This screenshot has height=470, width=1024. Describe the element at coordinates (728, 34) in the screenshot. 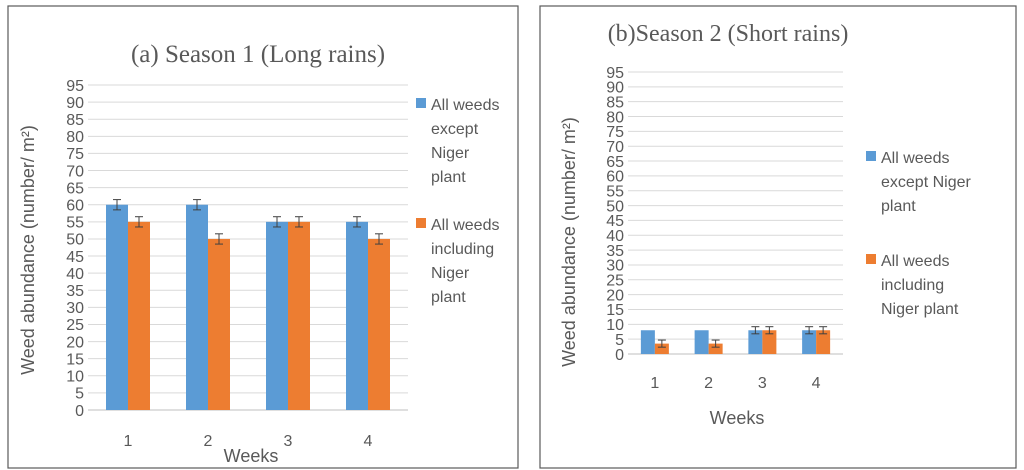

I see `chart-b-title: (b)Season 2 (Short rains)` at that location.